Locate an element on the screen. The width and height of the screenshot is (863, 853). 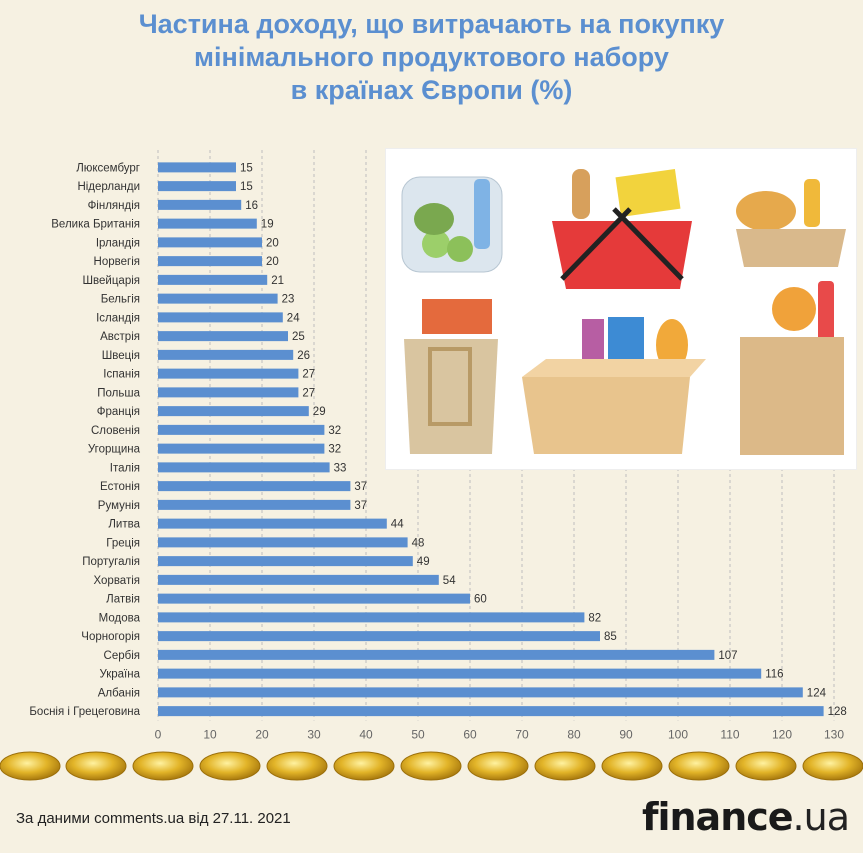
category-label: Угорщина is located at coordinates (114, 450).